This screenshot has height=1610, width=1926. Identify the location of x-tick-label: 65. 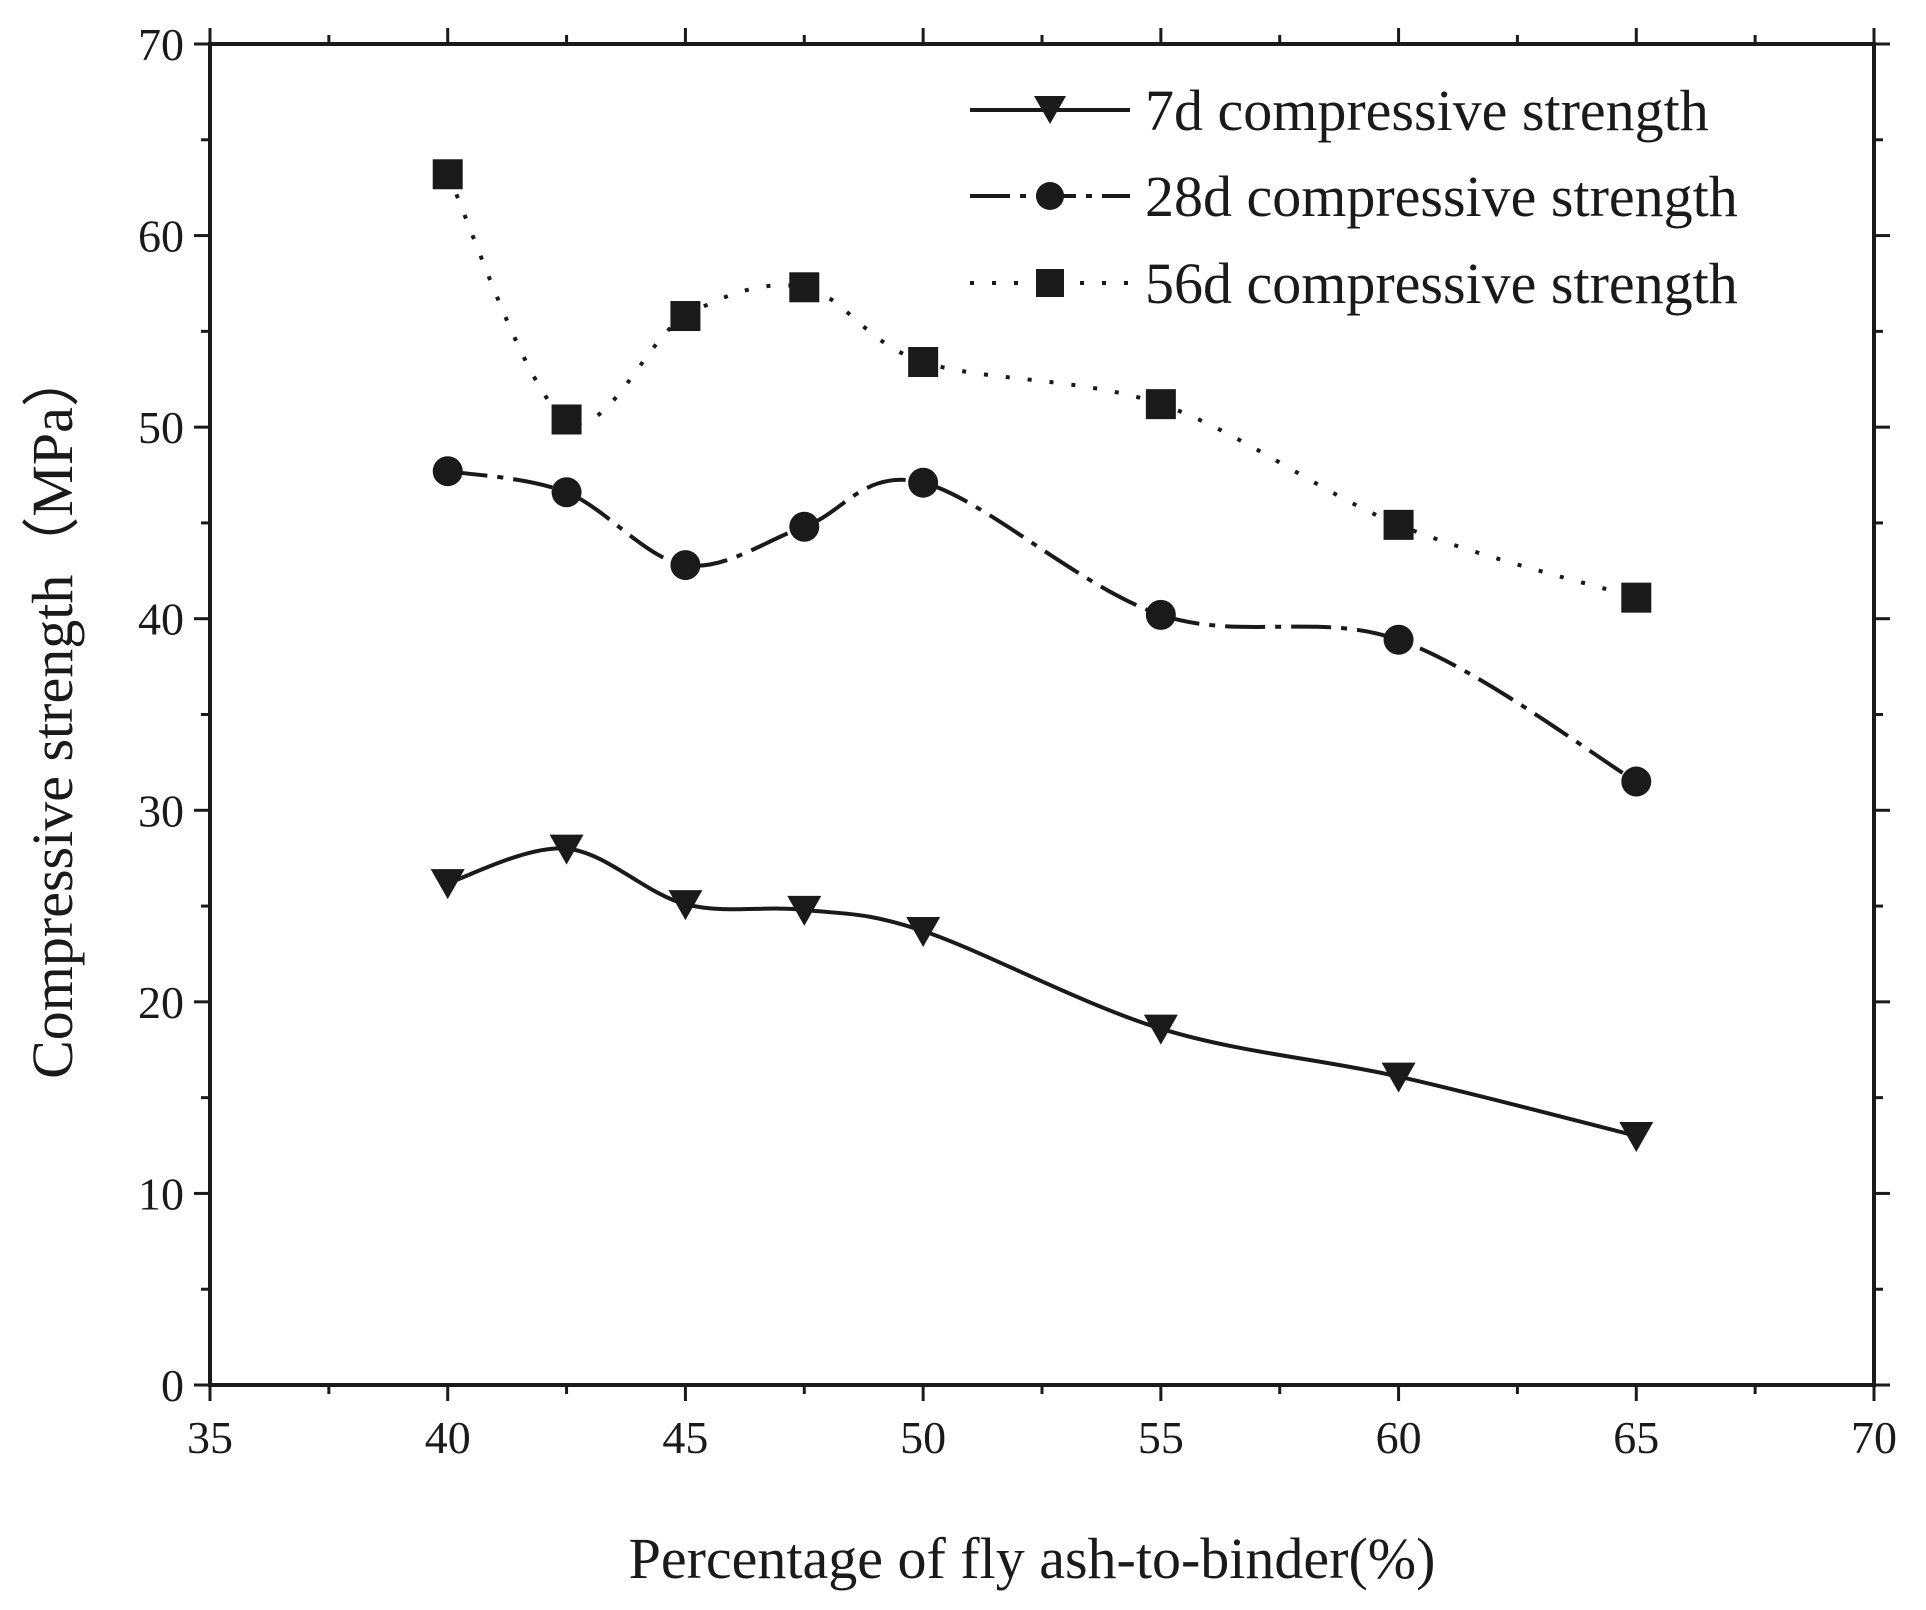
(1636, 1437).